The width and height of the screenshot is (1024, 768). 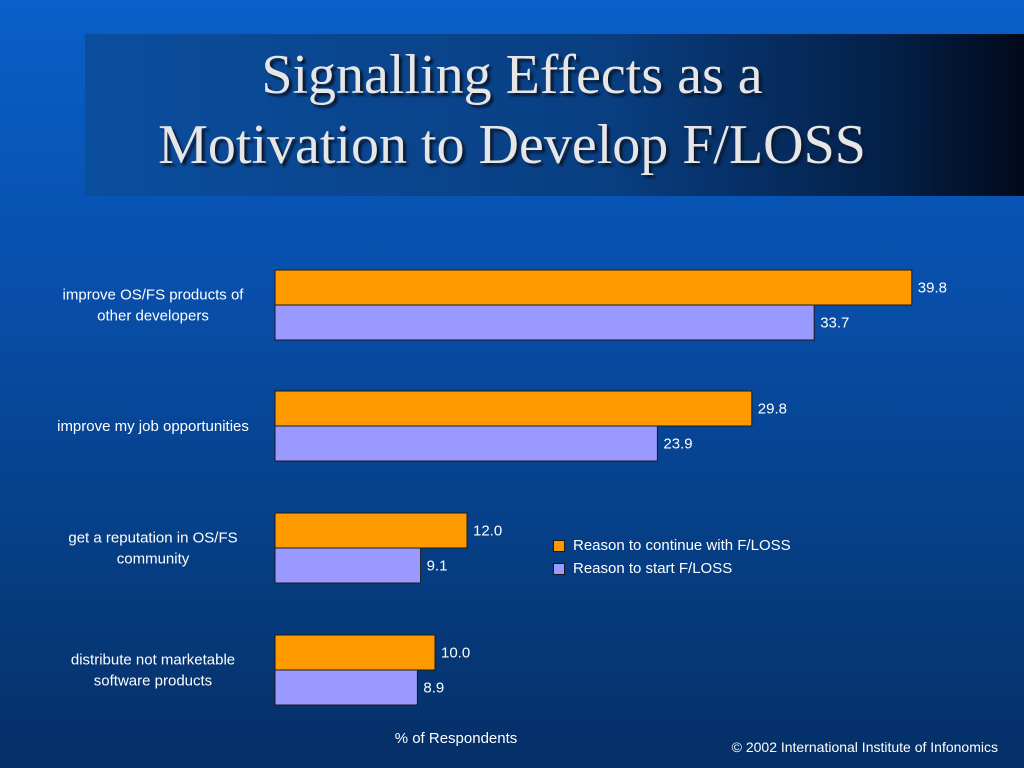 I want to click on value-label-continue-2: 12.0, so click(x=487, y=531).